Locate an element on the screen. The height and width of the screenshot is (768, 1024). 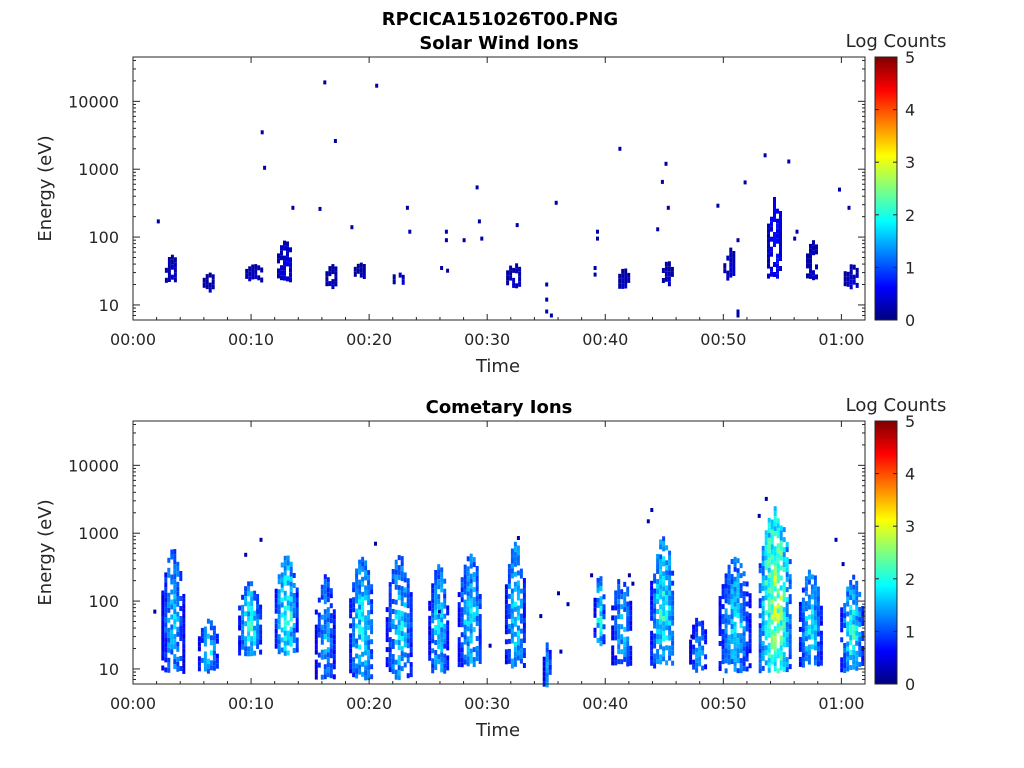
x-tick-label: 00:50 is located at coordinates (723, 703).